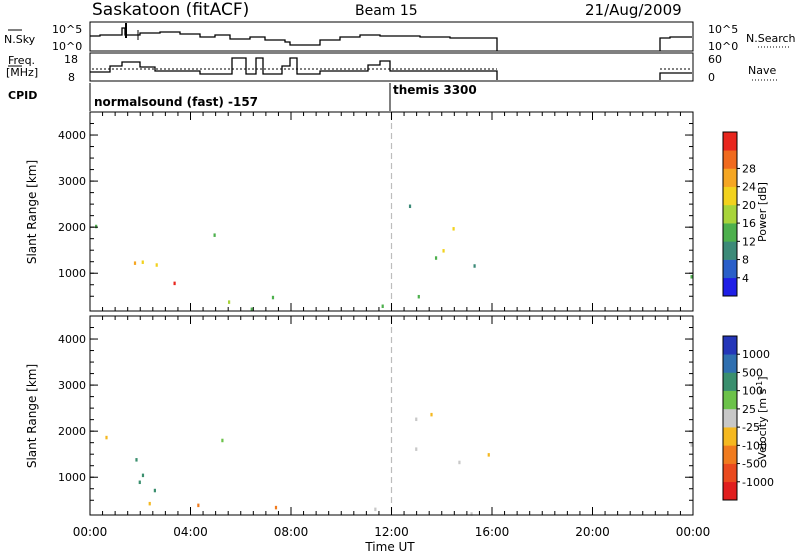 This screenshot has height=554, width=800. Describe the element at coordinates (762, 423) in the screenshot. I see `velocity-cbar-label-main: Velocity [m s` at that location.